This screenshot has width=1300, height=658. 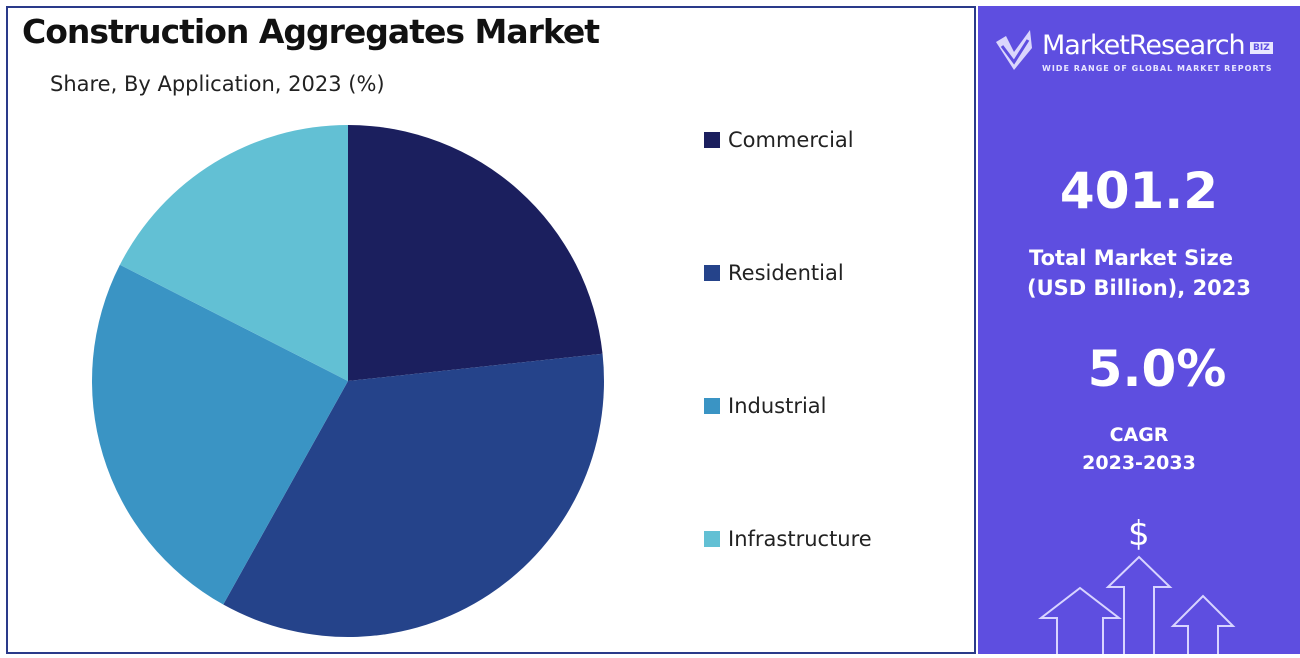 I want to click on legend-label: Commercial, so click(x=791, y=140).